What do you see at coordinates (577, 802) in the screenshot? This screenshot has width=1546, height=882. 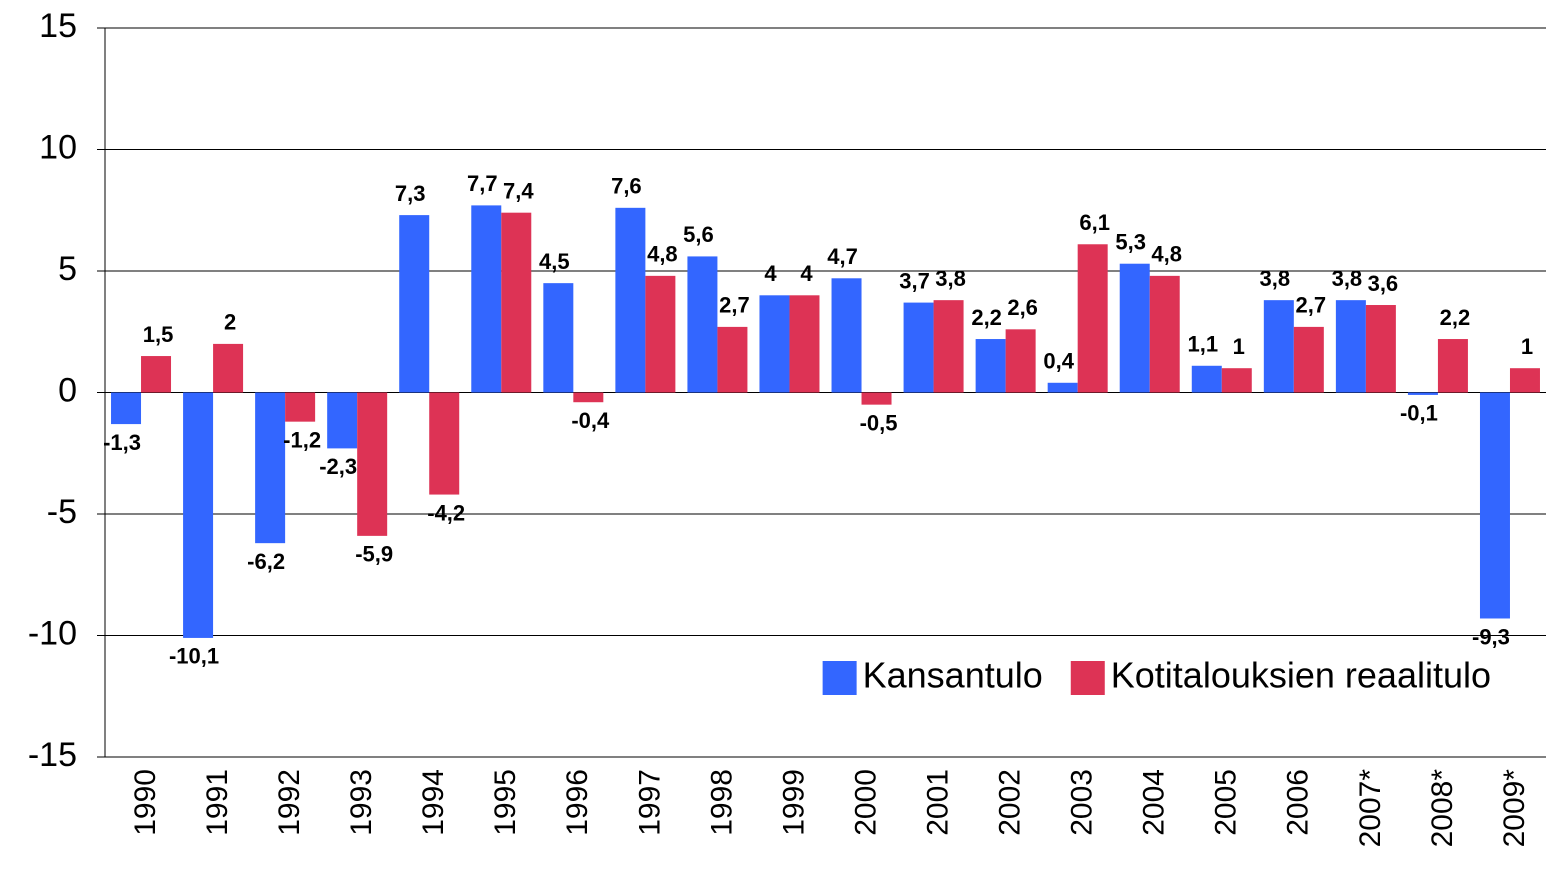 I see `x-tick-label: 1996` at bounding box center [577, 802].